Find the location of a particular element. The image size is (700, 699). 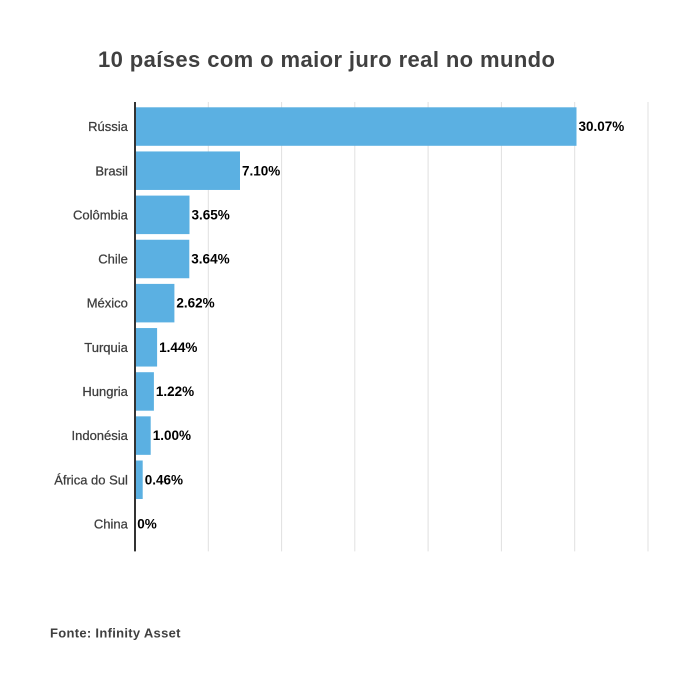

svg-text:10 países com o maior juro rea: 10 países com o maior juro real no mundo is located at coordinates (326, 59).